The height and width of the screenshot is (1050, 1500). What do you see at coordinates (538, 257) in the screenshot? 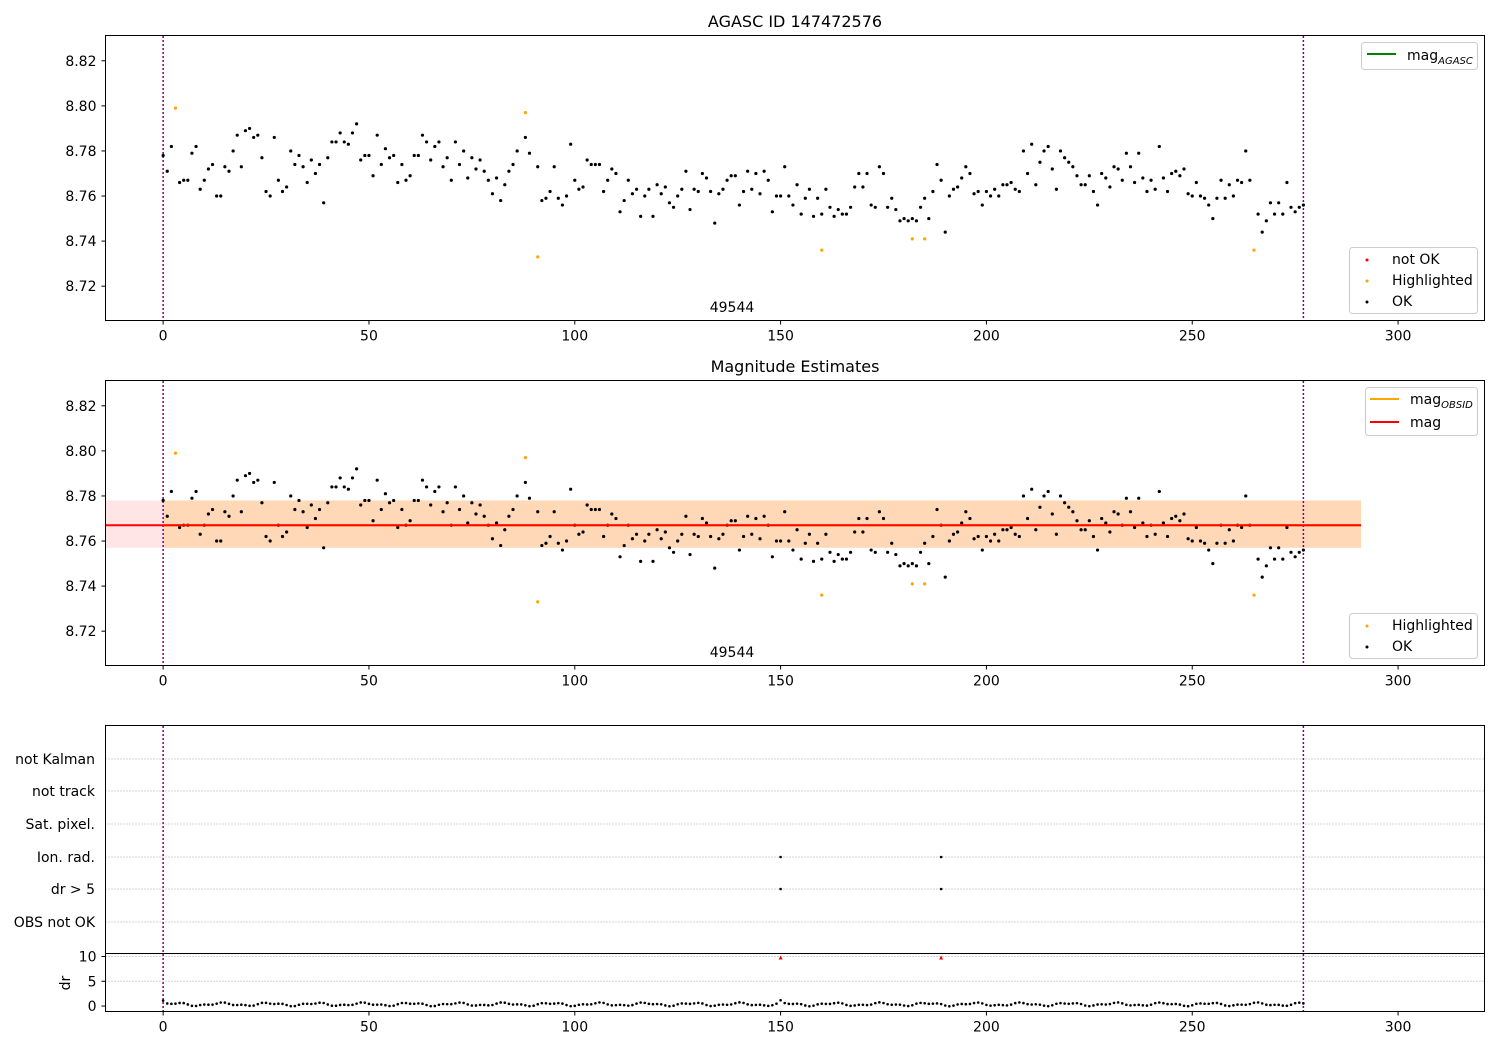
I see `data-point-highlighted` at bounding box center [538, 257].